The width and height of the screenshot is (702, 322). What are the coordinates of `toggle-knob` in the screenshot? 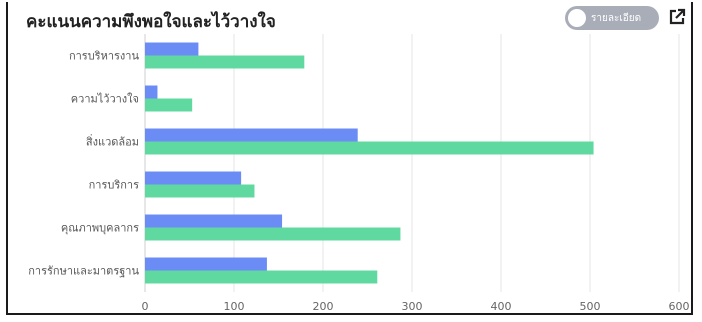 It's located at (577, 18).